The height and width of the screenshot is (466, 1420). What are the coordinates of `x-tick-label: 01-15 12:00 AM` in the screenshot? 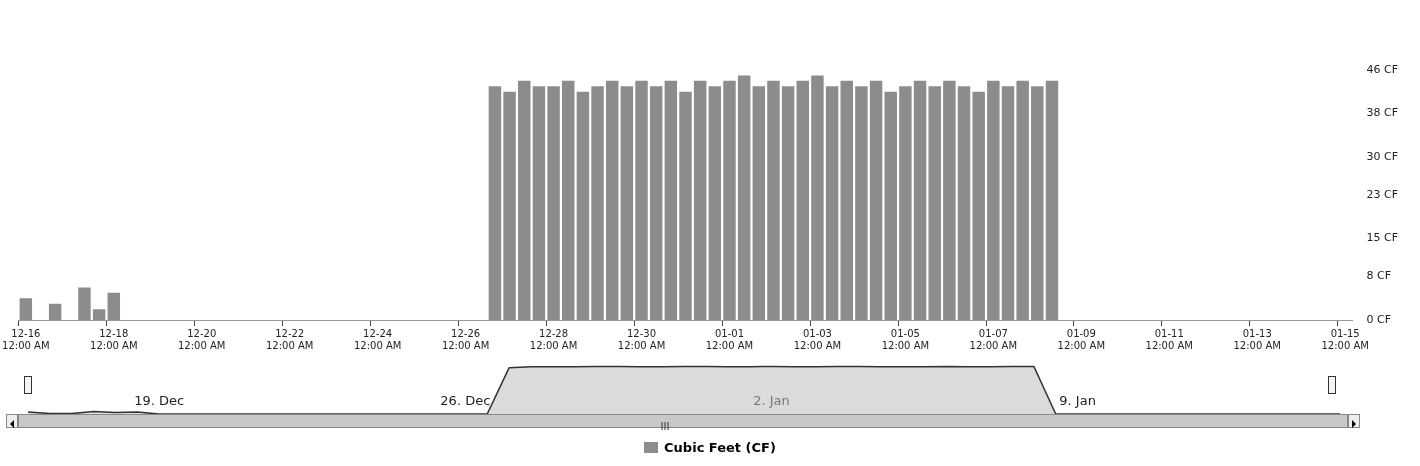 It's located at (1345, 339).